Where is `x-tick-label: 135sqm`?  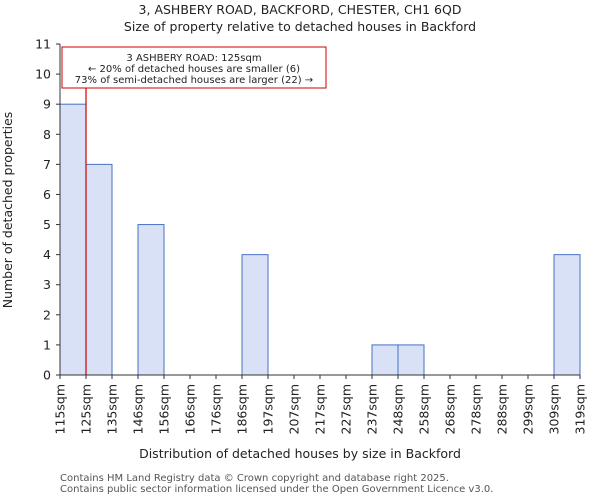 x-tick-label: 135sqm is located at coordinates (112, 409).